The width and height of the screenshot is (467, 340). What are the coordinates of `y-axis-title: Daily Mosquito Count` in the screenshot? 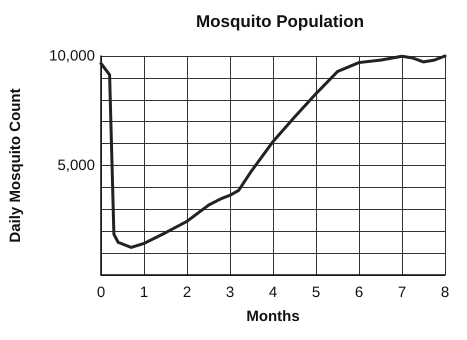 It's located at (15, 165).